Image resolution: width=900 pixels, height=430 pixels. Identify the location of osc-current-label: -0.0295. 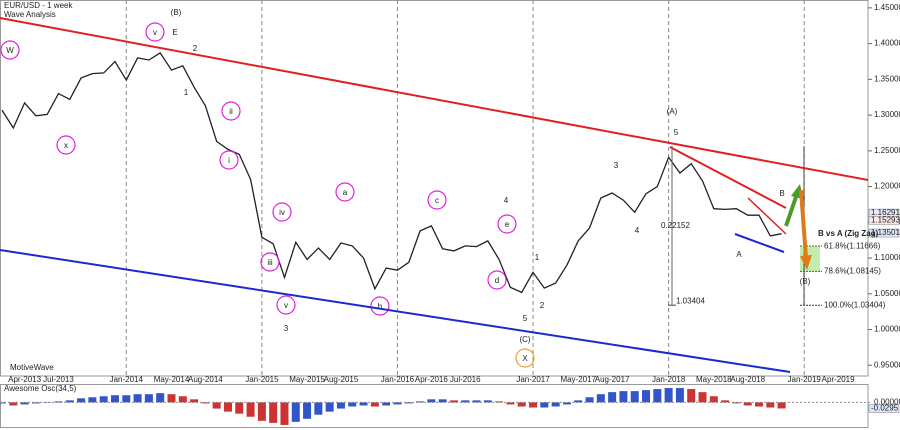
(885, 408).